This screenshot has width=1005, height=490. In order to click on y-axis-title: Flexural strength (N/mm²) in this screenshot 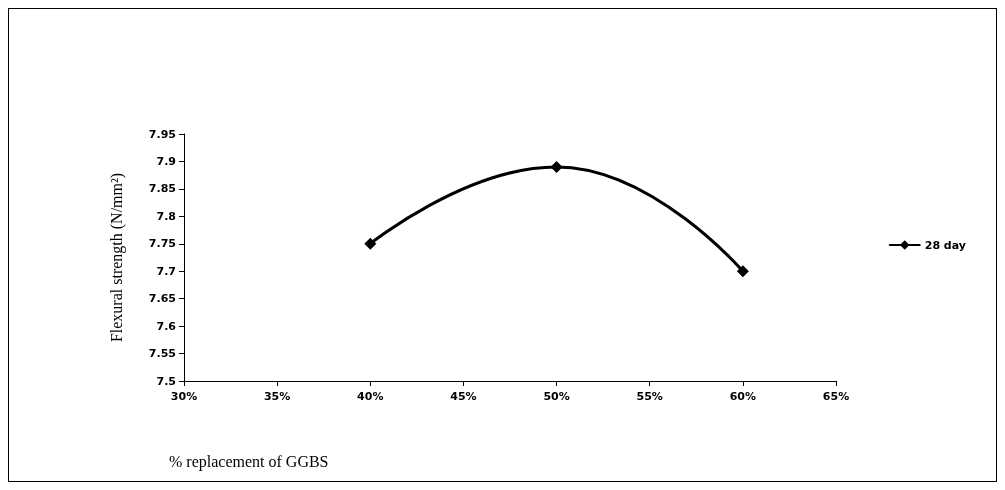, I will do `click(116, 257)`.